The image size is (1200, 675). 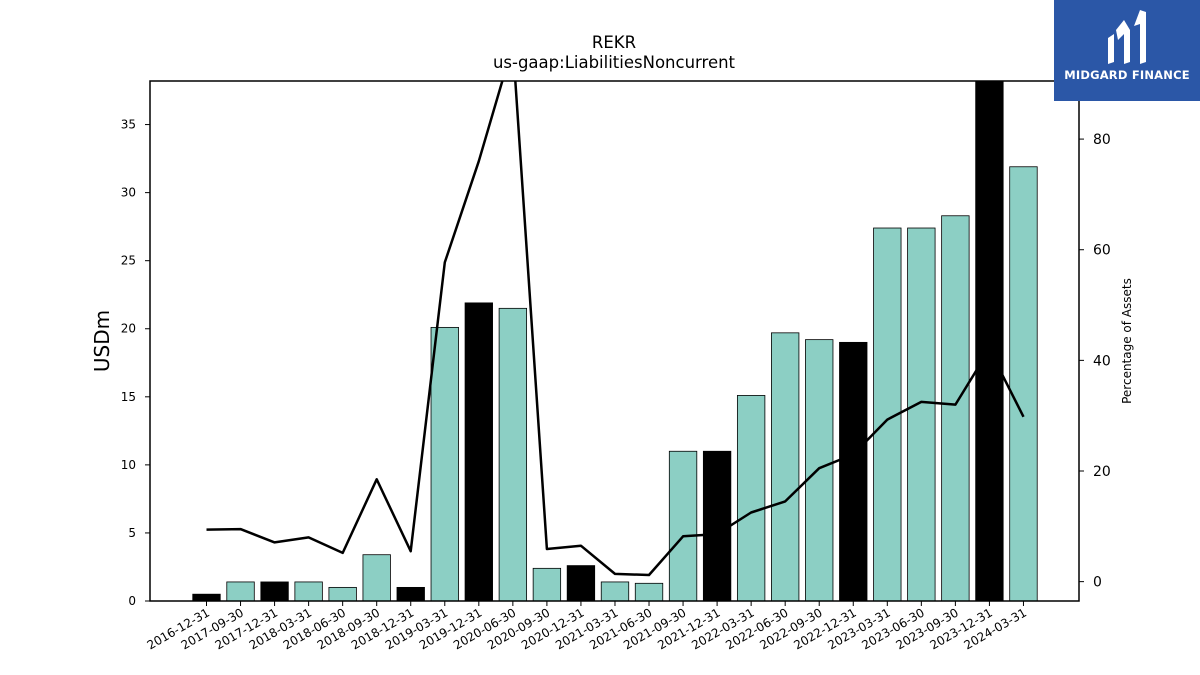 What do you see at coordinates (132, 601) in the screenshot?
I see `y-tick-label: 0` at bounding box center [132, 601].